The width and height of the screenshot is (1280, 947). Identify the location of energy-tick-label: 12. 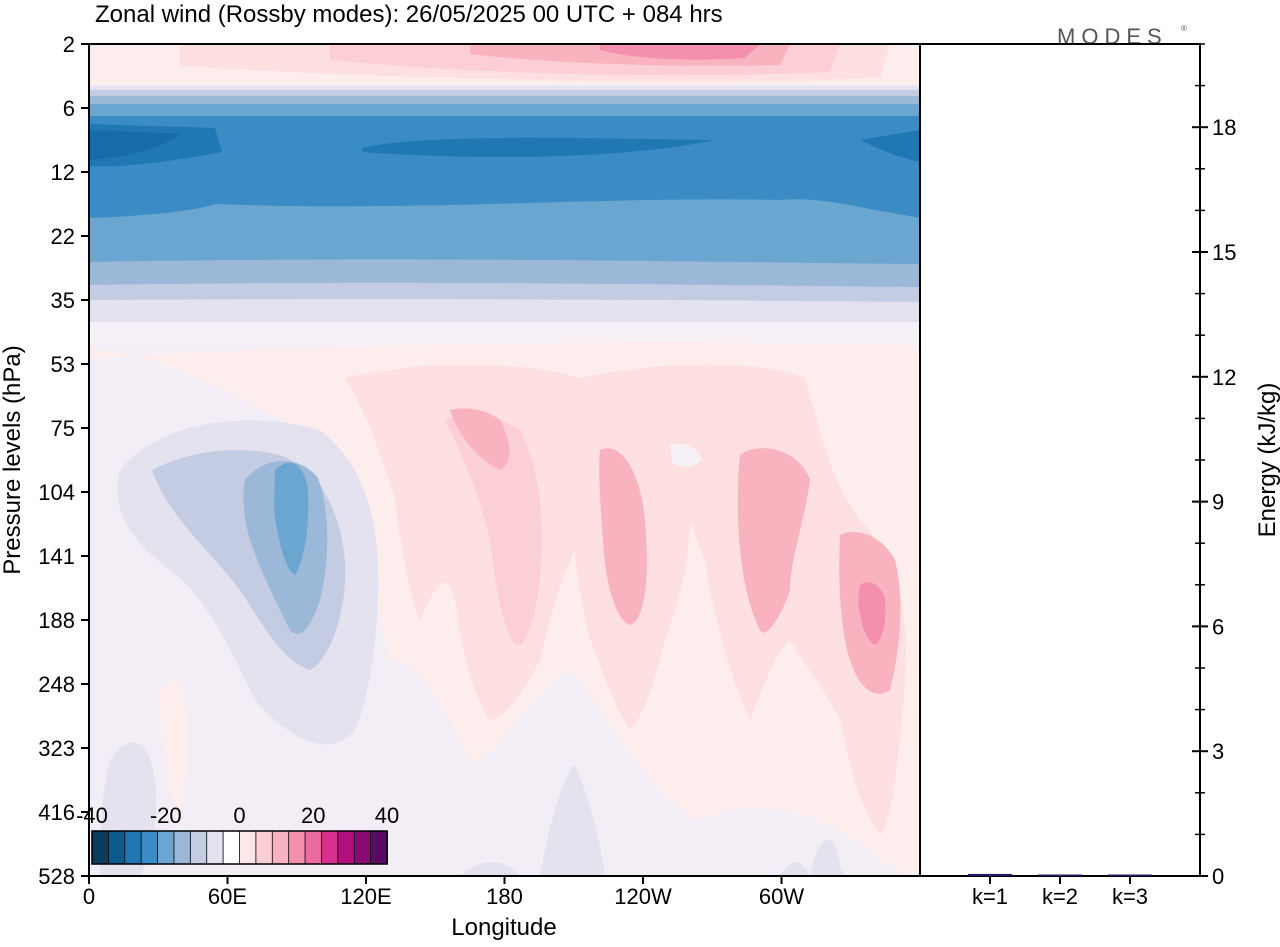
(1224, 377).